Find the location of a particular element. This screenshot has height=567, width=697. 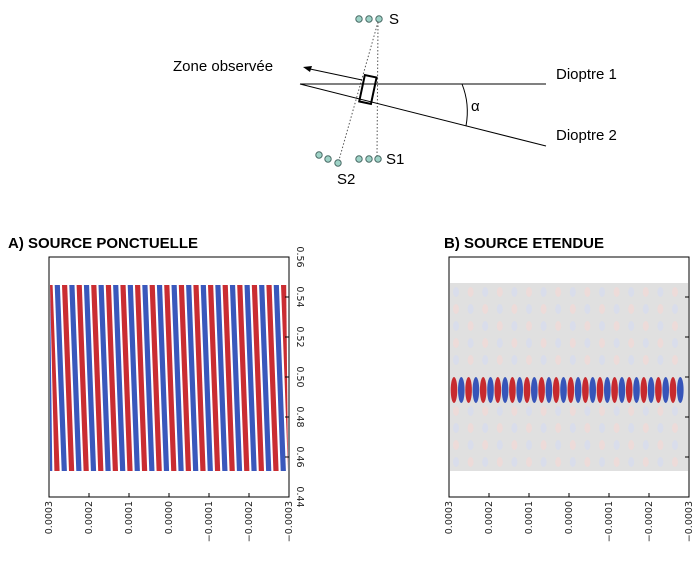

source-s1-circles is located at coordinates (368, 159).